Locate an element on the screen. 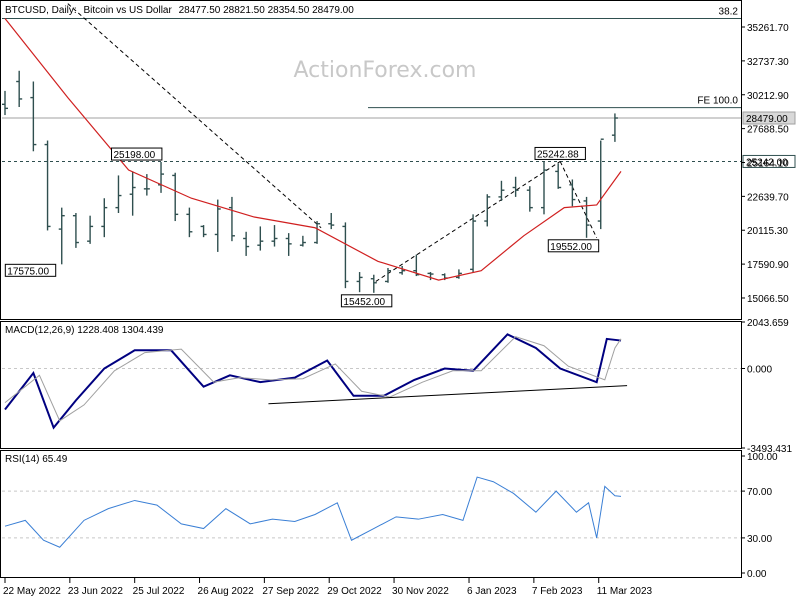 The width and height of the screenshot is (800, 600). x-tick-label: 26 Aug 2022 is located at coordinates (226, 591).